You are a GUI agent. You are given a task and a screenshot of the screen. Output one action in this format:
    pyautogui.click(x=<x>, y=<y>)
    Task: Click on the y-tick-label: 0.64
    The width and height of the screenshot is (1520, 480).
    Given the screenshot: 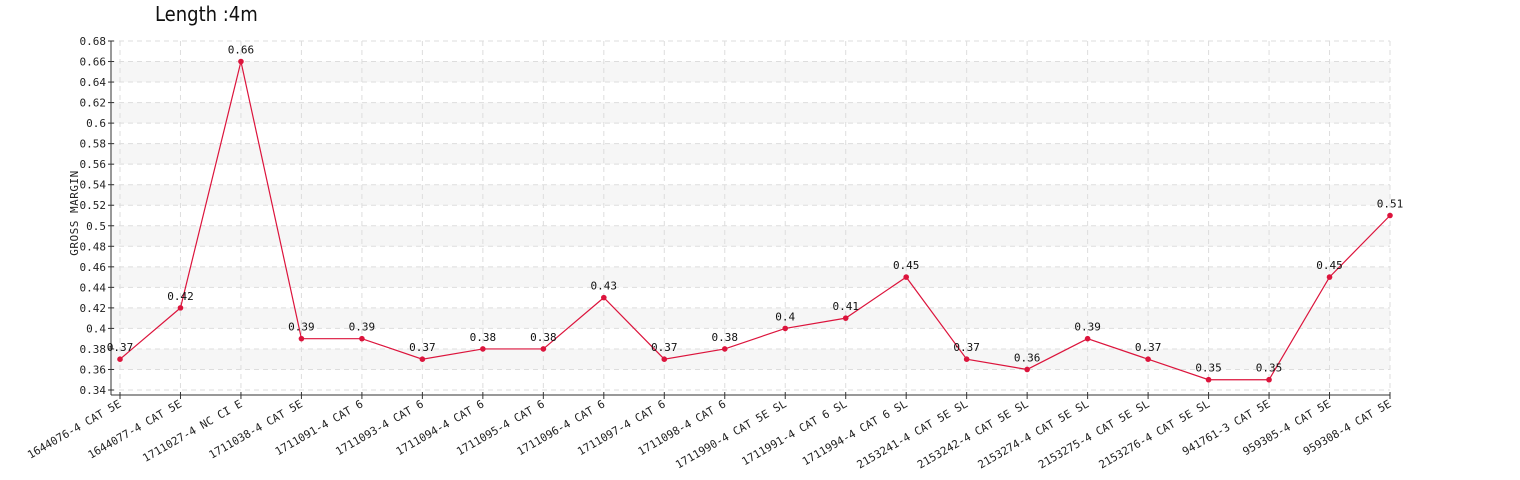 What is the action you would take?
    pyautogui.click(x=93, y=82)
    